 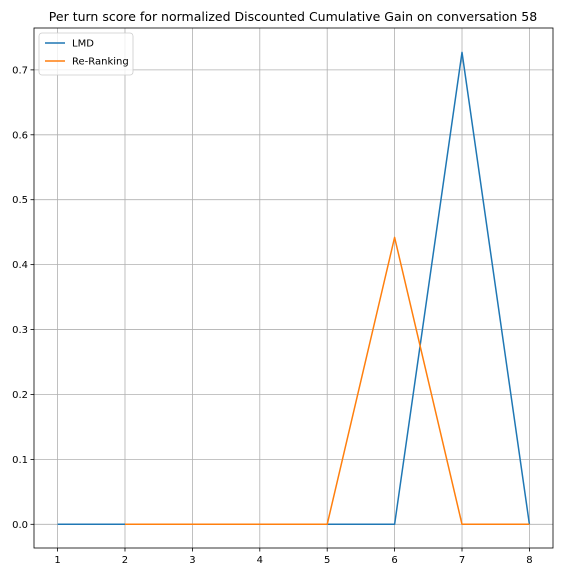 I want to click on x-tick-label: 6, so click(x=394, y=560).